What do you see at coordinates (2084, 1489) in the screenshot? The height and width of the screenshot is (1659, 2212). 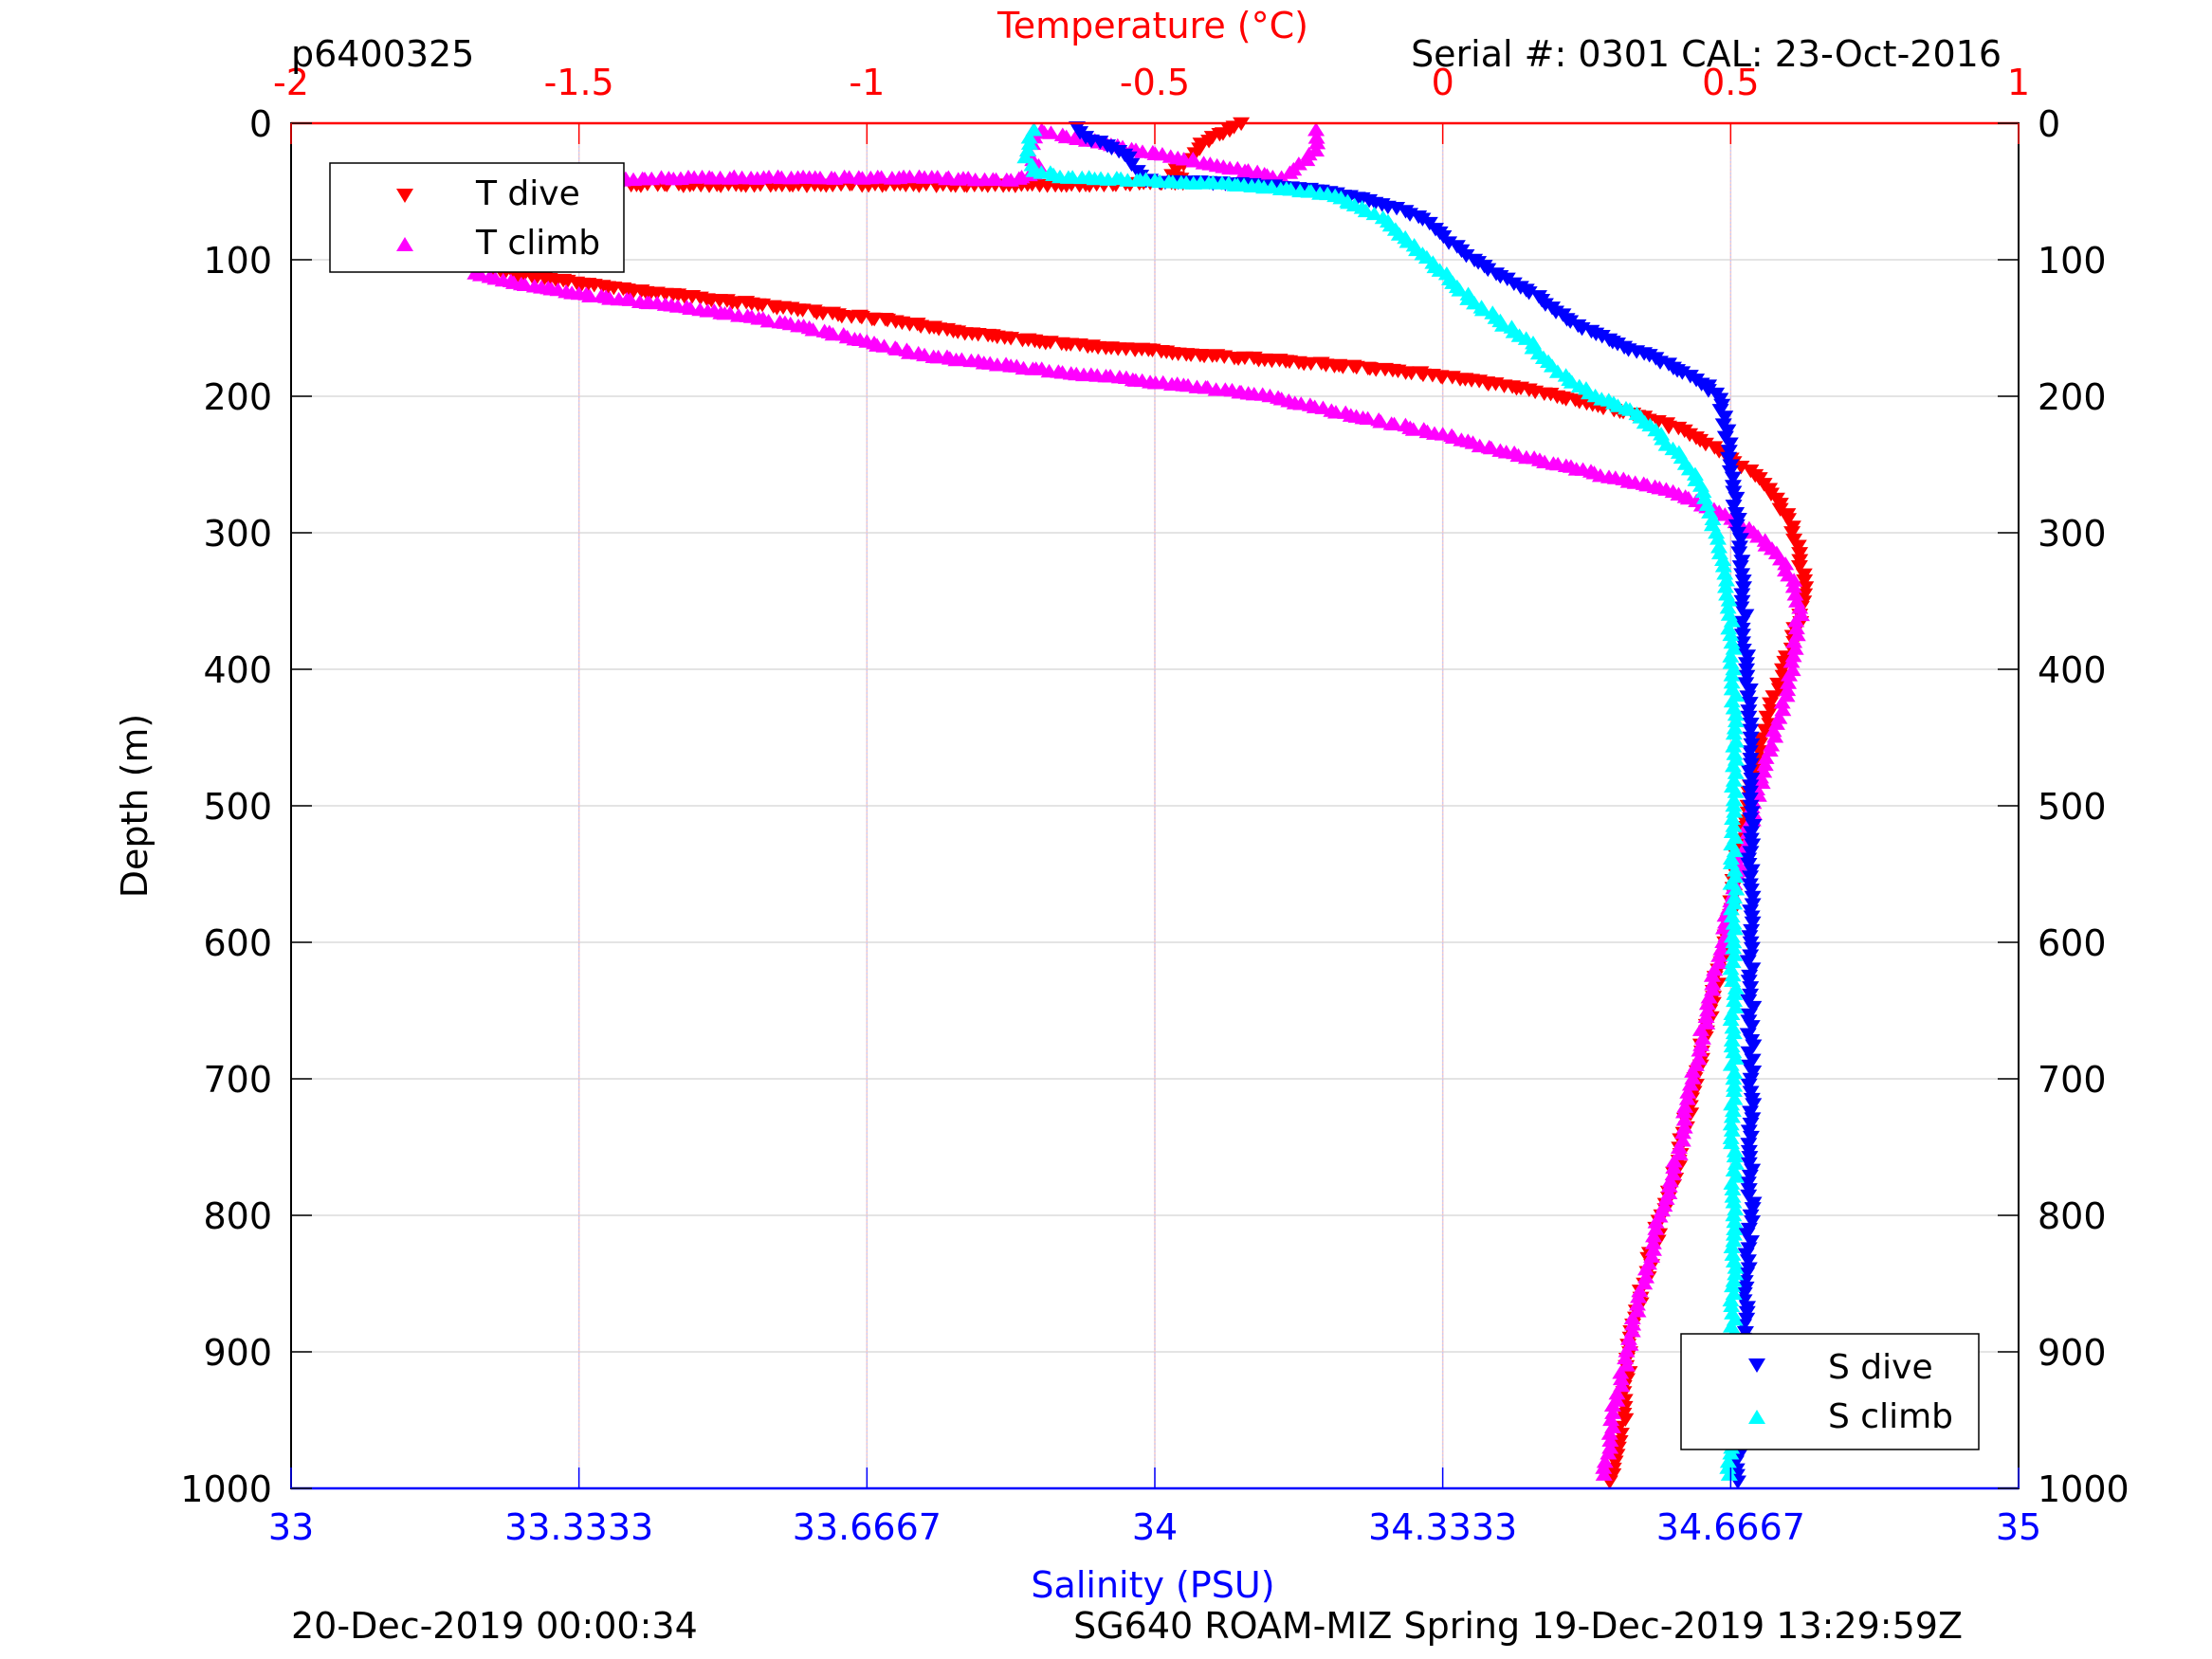 I see `depth-tick-label-right: 1000` at bounding box center [2084, 1489].